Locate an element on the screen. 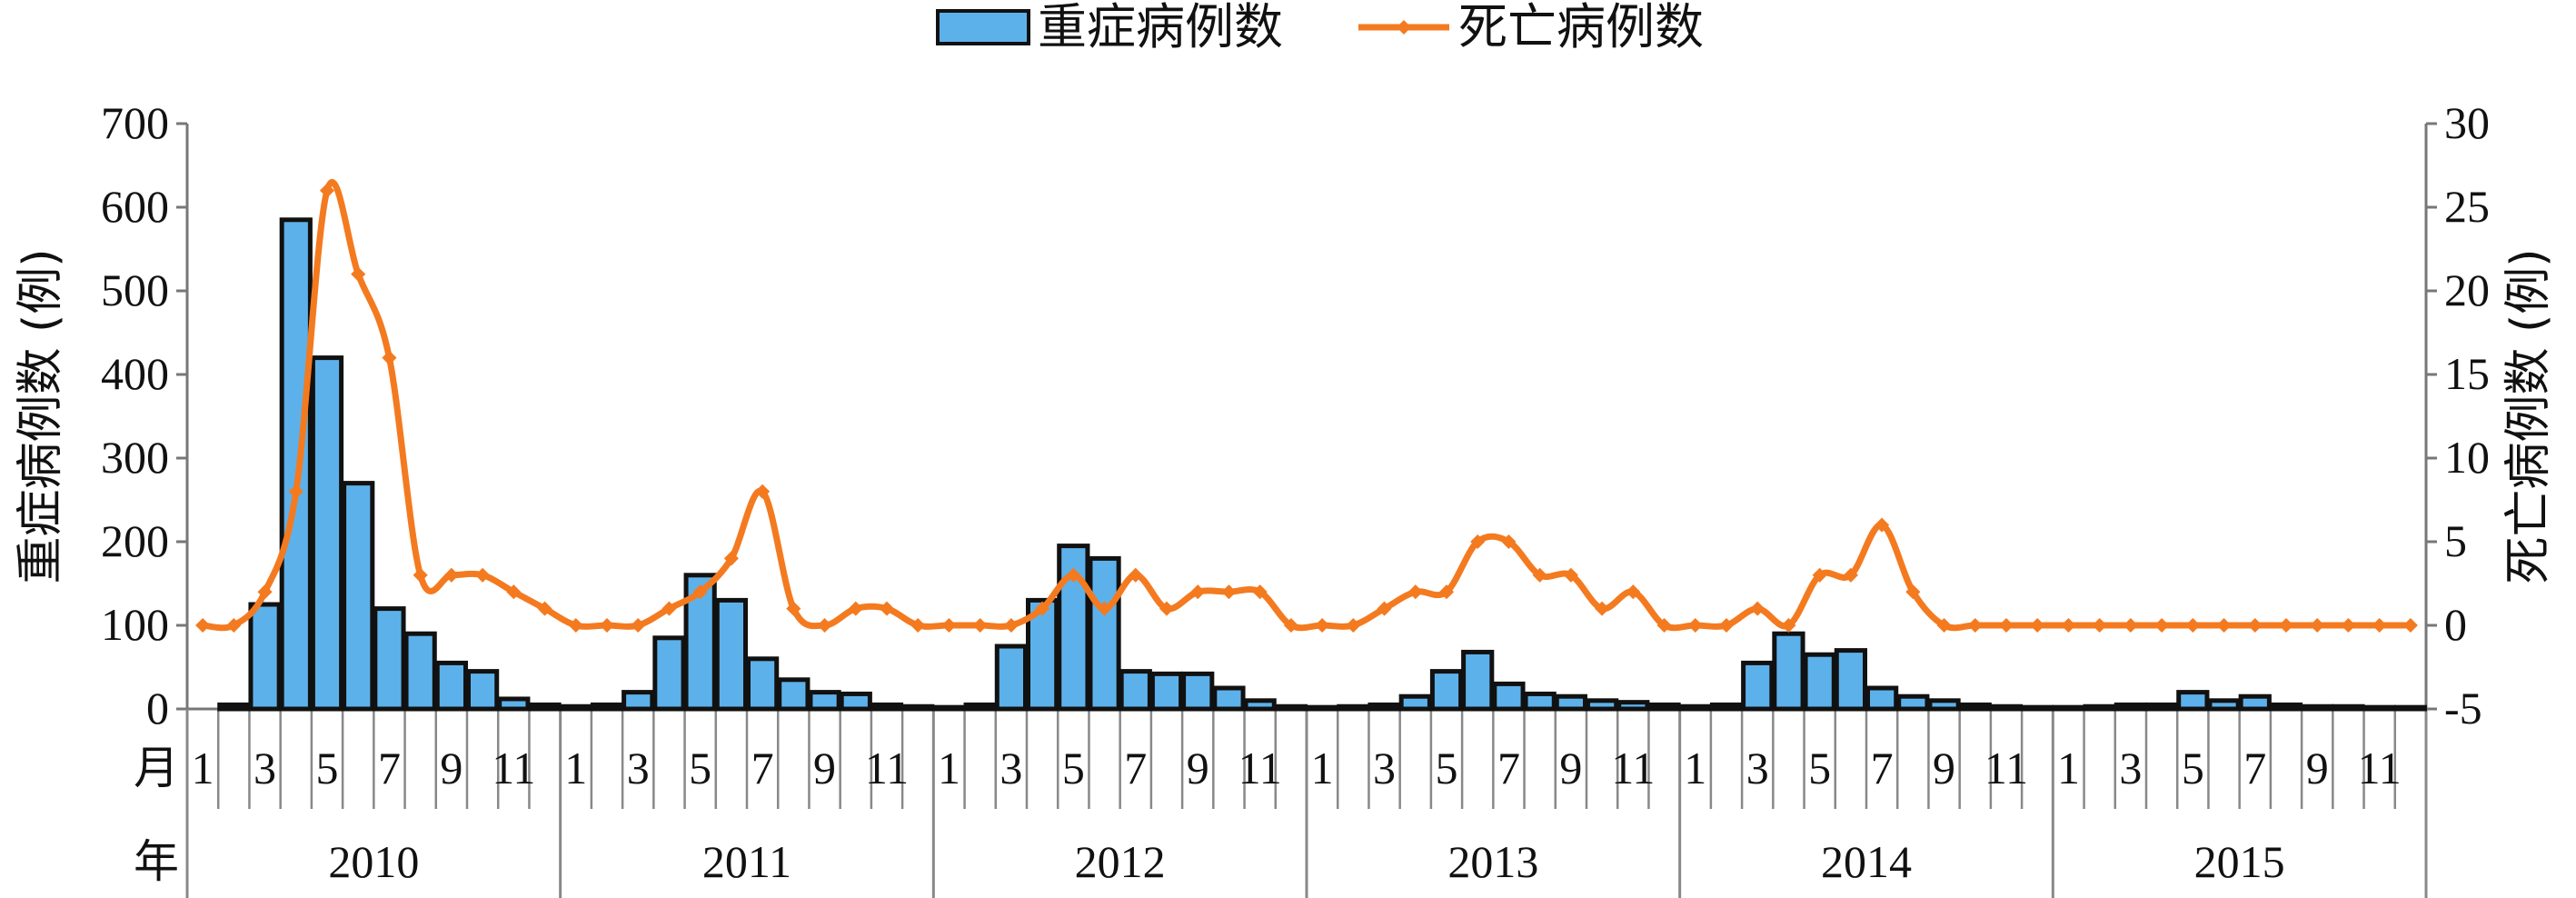 The image size is (2576, 898). legend-label-bar: 重症病例数 is located at coordinates (1161, 27).